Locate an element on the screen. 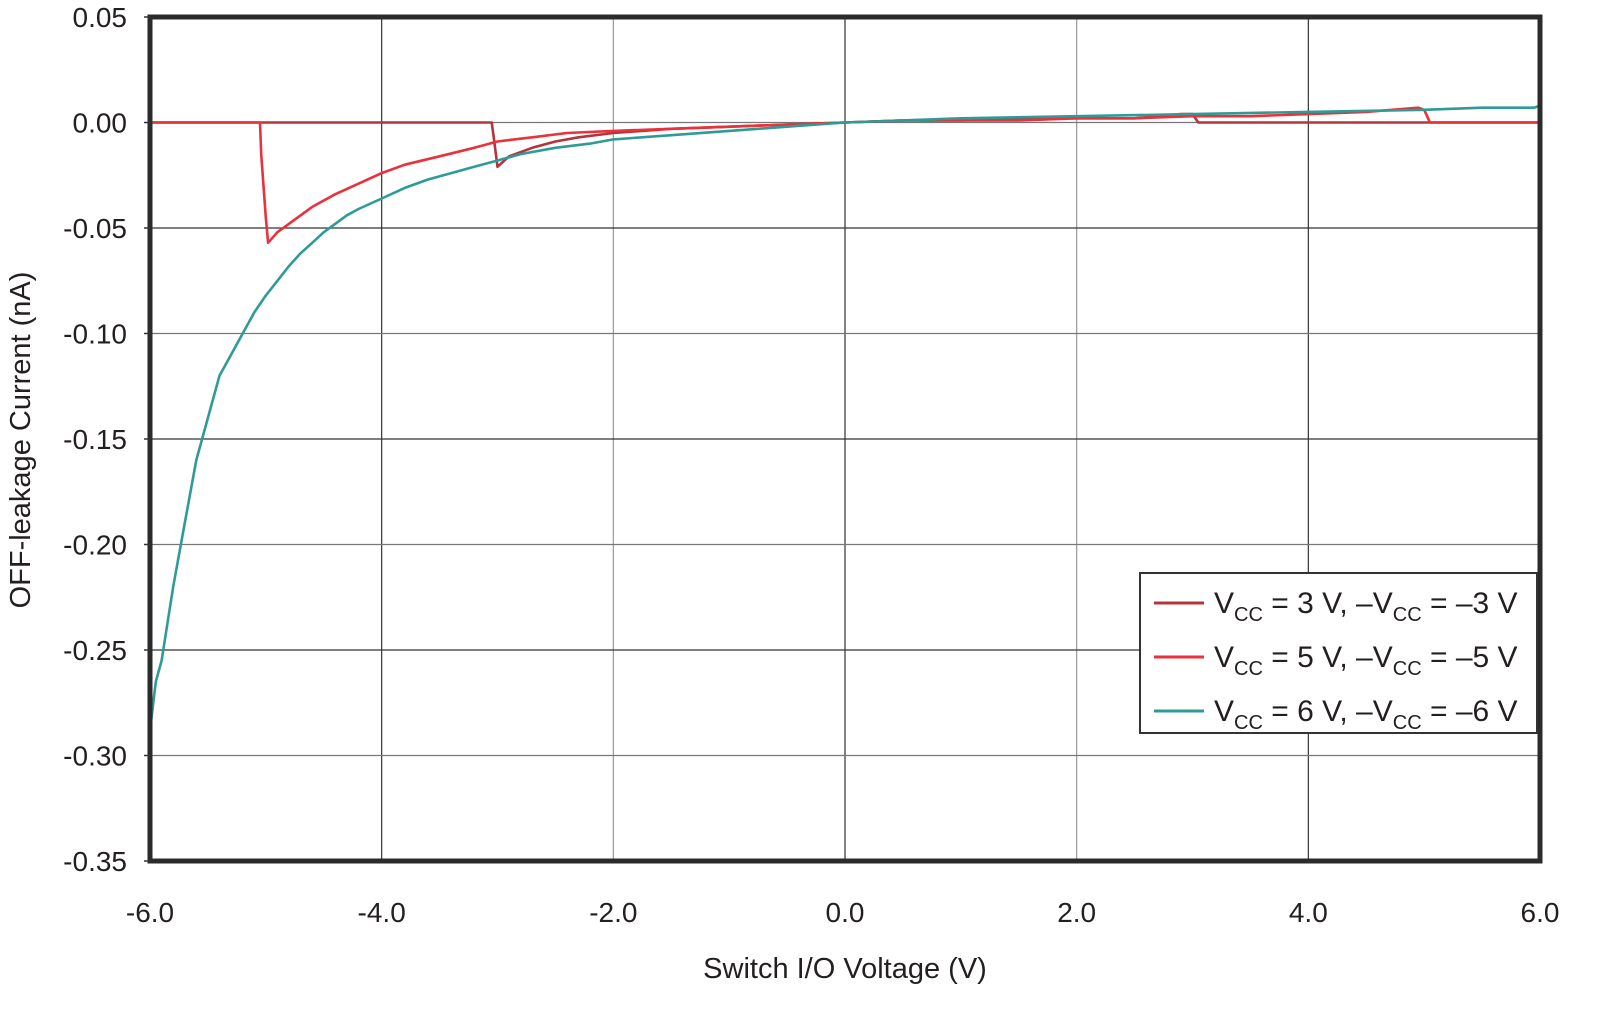 This screenshot has height=1022, width=1618. y-tick-label: -0.30 is located at coordinates (95, 756).